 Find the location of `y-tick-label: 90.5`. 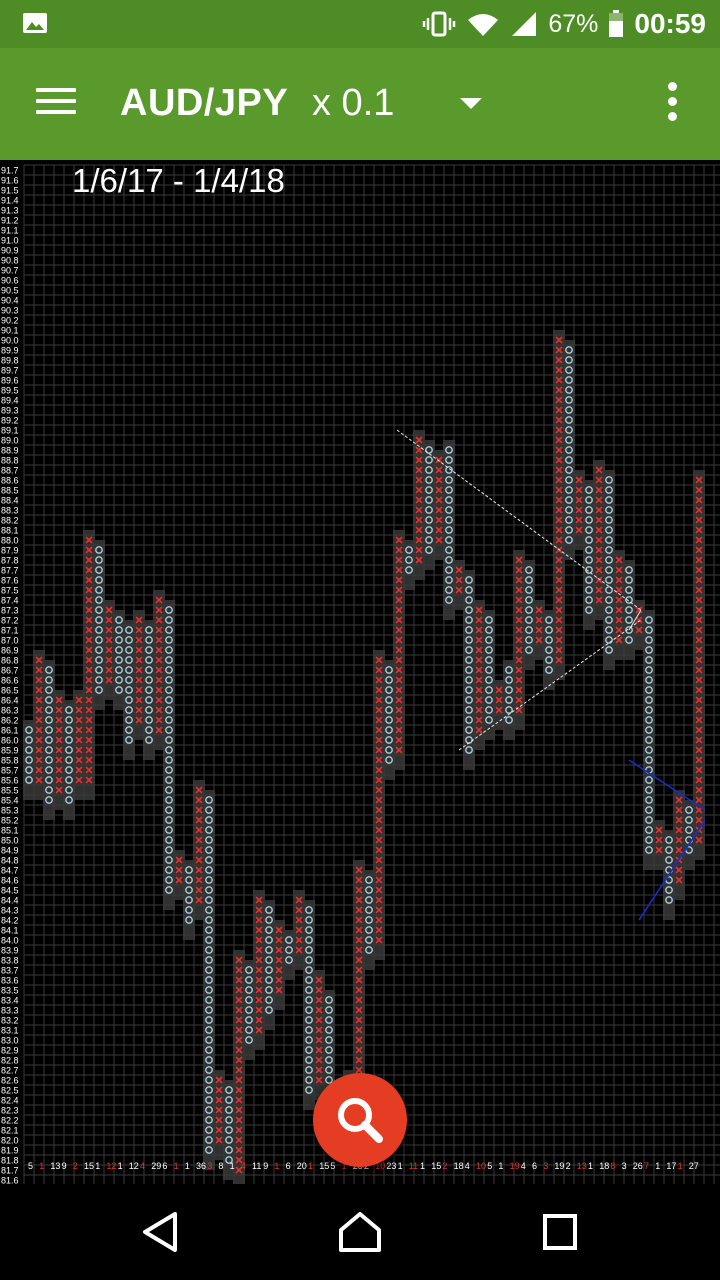

y-tick-label: 90.5 is located at coordinates (10, 291).